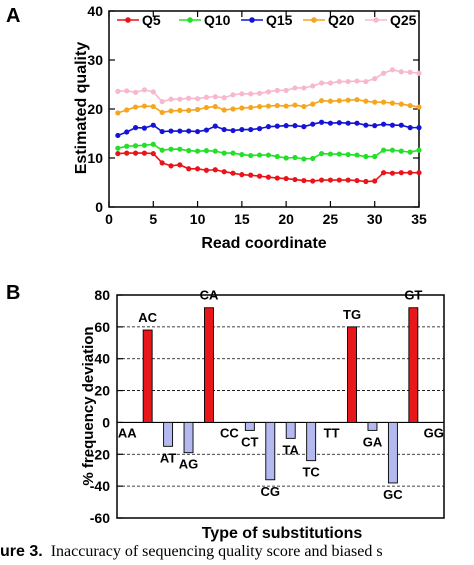 This screenshot has width=474, height=565. What do you see at coordinates (419, 219) in the screenshot?
I see `x-tick-label: 35` at bounding box center [419, 219].